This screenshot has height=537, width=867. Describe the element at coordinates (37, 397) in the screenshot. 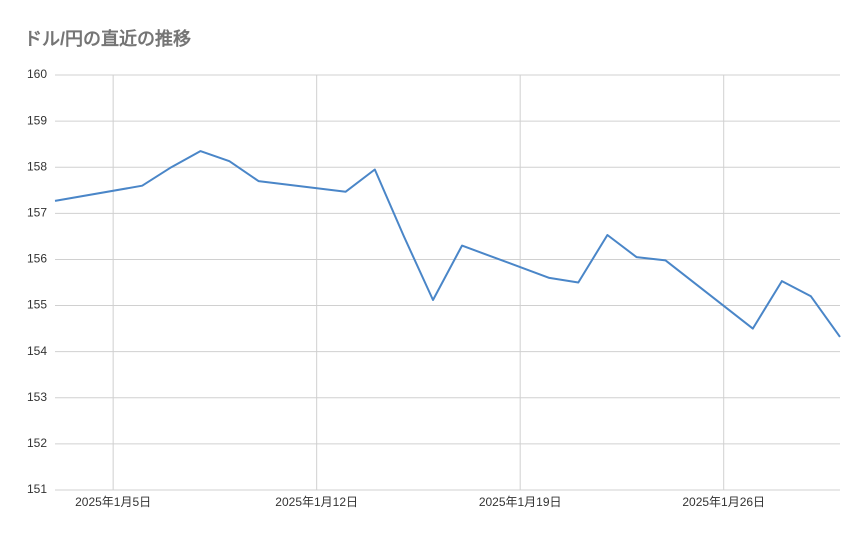

I see `y-tick-label: 153` at that location.